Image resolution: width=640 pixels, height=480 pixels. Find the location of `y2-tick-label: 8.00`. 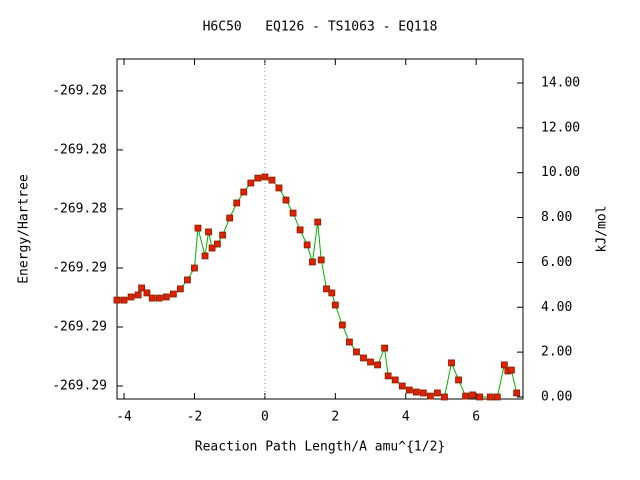

y2-tick-label: 8.00 is located at coordinates (556, 217).